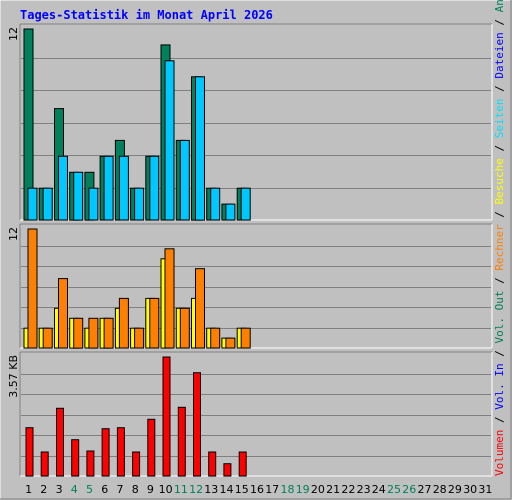 This screenshot has width=512, height=500. Describe the element at coordinates (150, 489) in the screenshot. I see `x-tick-label: 9` at that location.